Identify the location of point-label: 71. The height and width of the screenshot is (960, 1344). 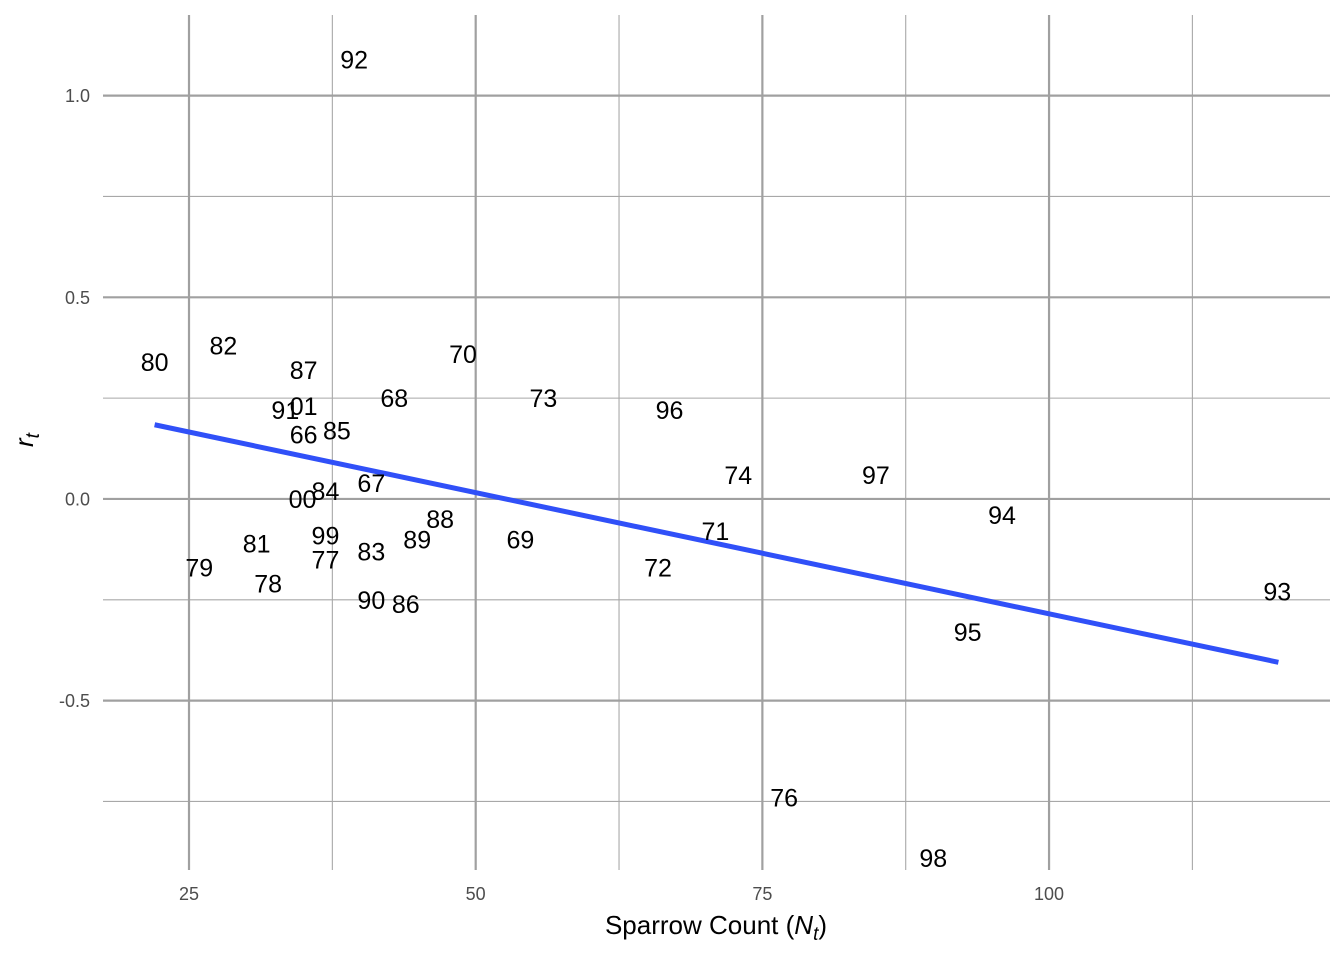
(715, 532).